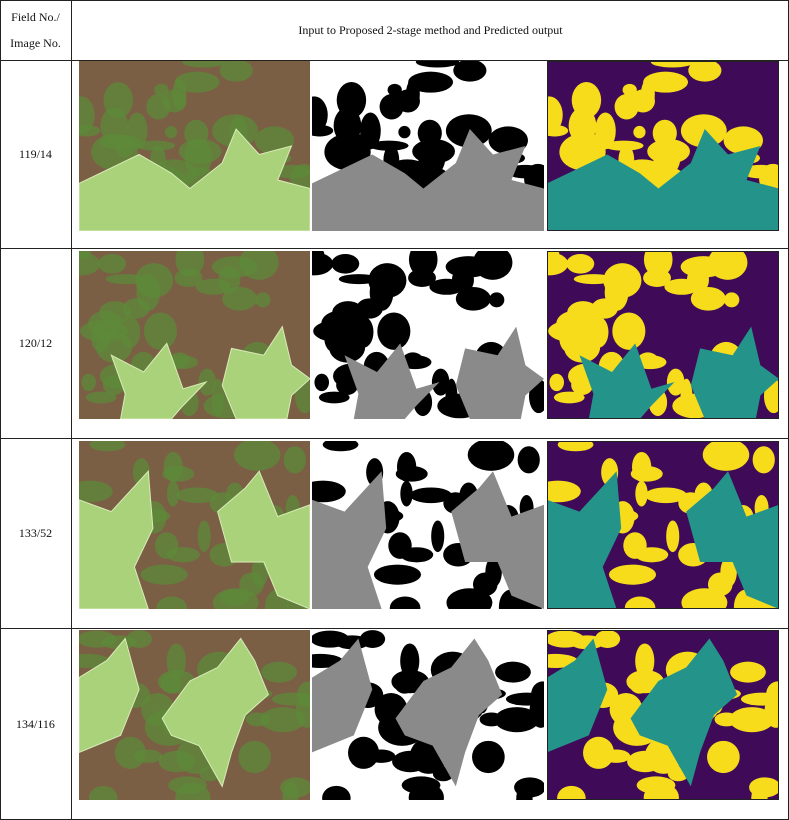  I want to click on header-image-label: Image No., so click(35, 43).